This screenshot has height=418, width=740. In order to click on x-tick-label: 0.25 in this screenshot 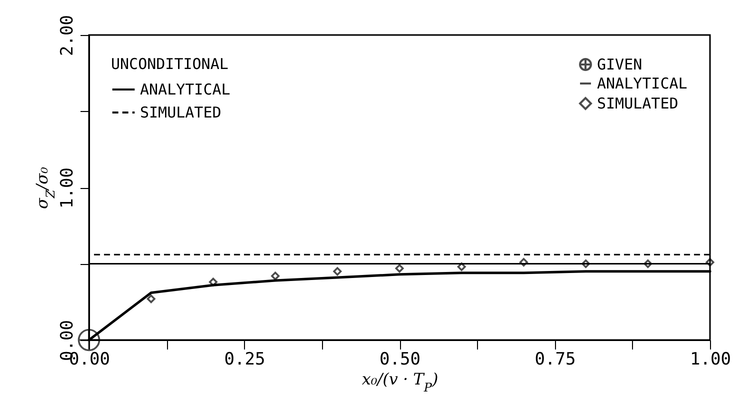, I will do `click(245, 360)`.